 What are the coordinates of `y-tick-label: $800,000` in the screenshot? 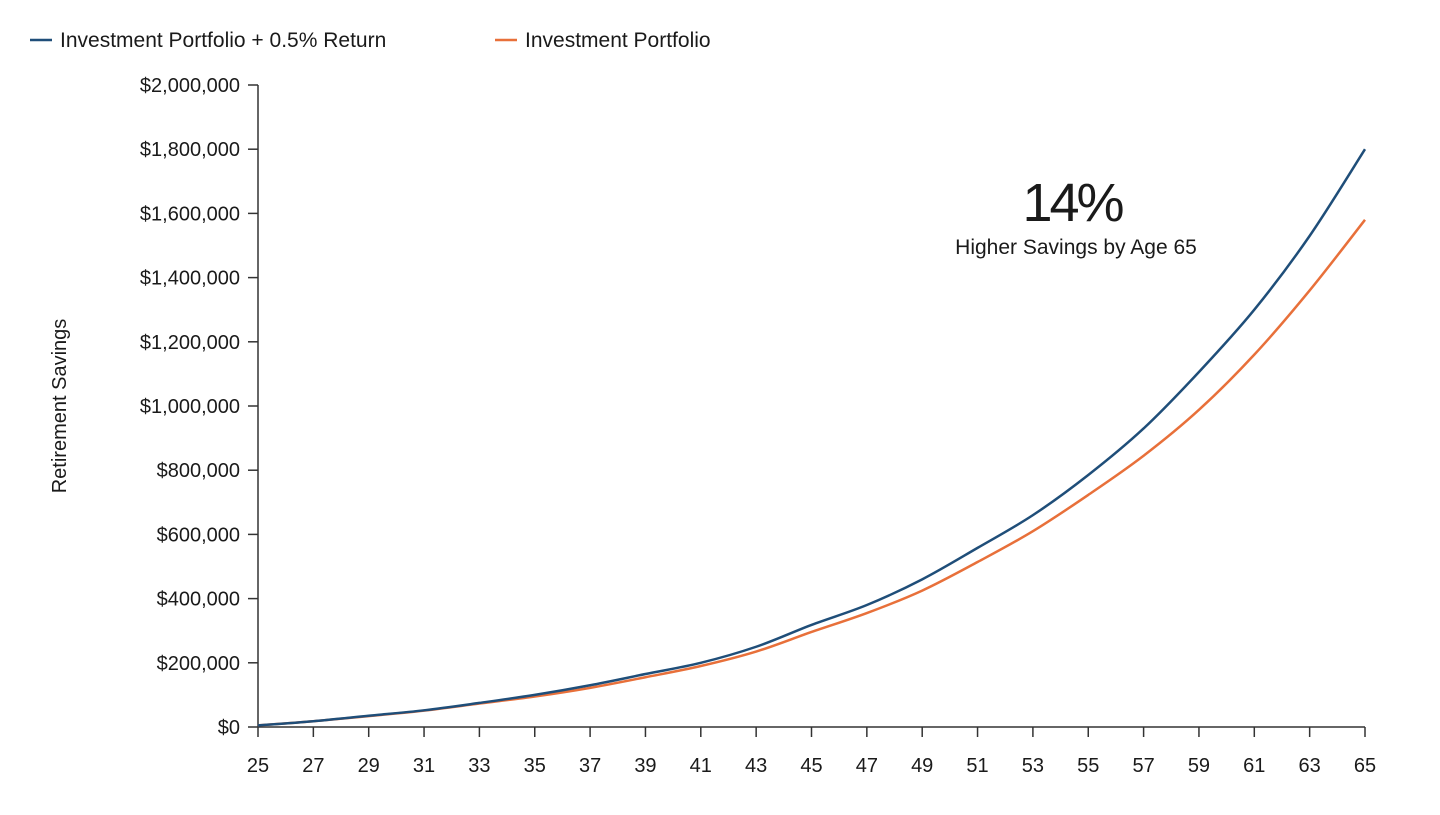 It's located at (198, 471).